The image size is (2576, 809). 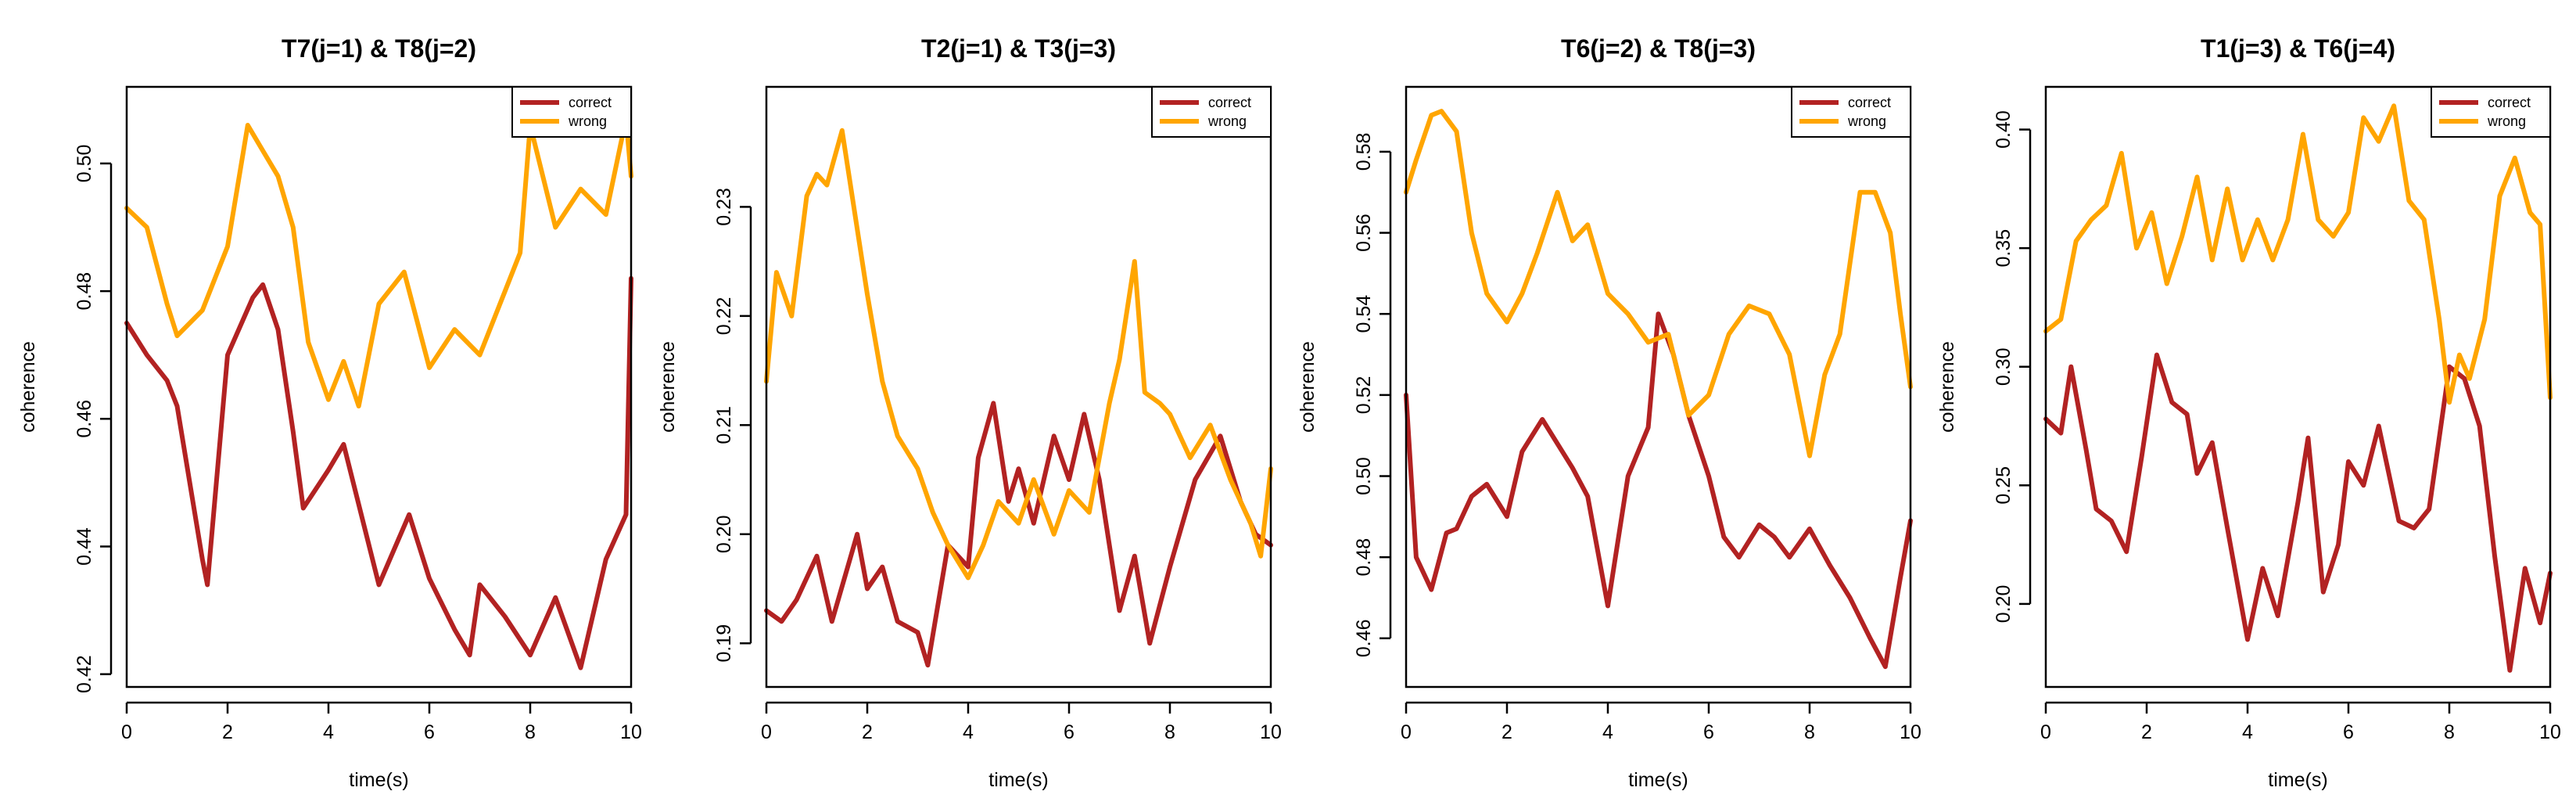 What do you see at coordinates (1364, 395) in the screenshot?
I see `y-tick-label: 0.52` at bounding box center [1364, 395].